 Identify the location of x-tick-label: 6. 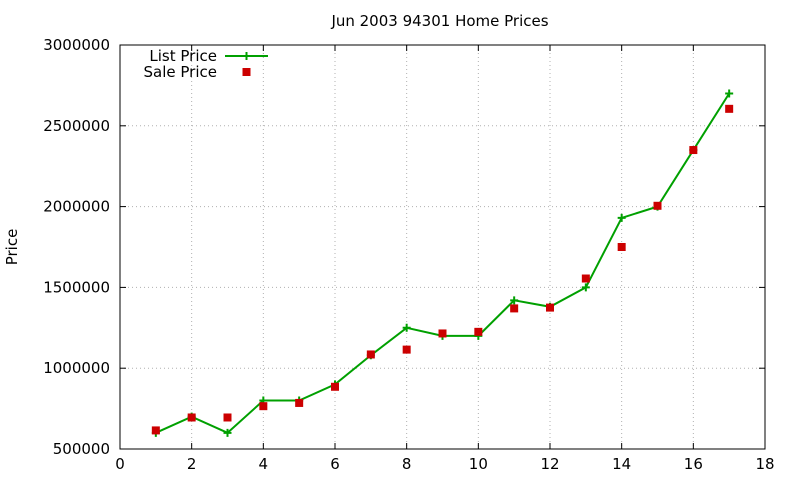
(335, 464).